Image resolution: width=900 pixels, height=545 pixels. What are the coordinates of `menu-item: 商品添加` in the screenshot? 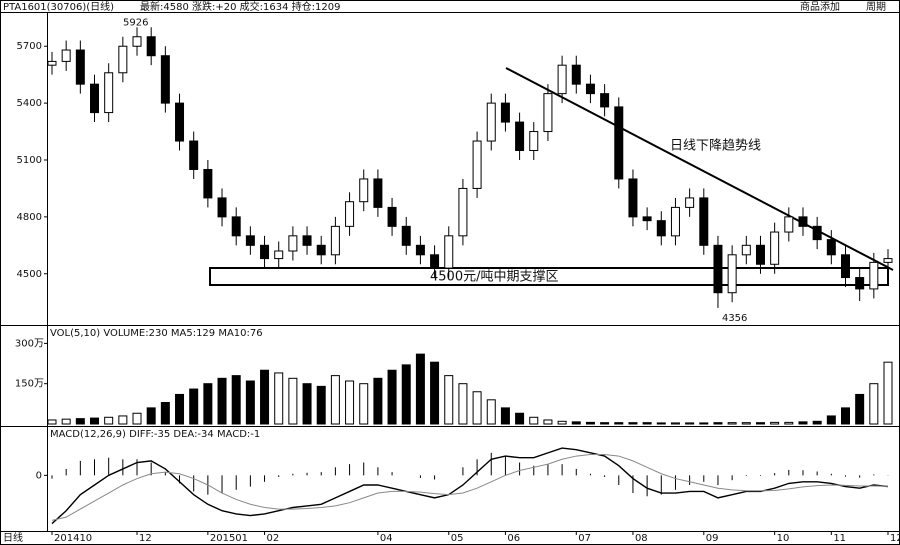 It's located at (820, 6).